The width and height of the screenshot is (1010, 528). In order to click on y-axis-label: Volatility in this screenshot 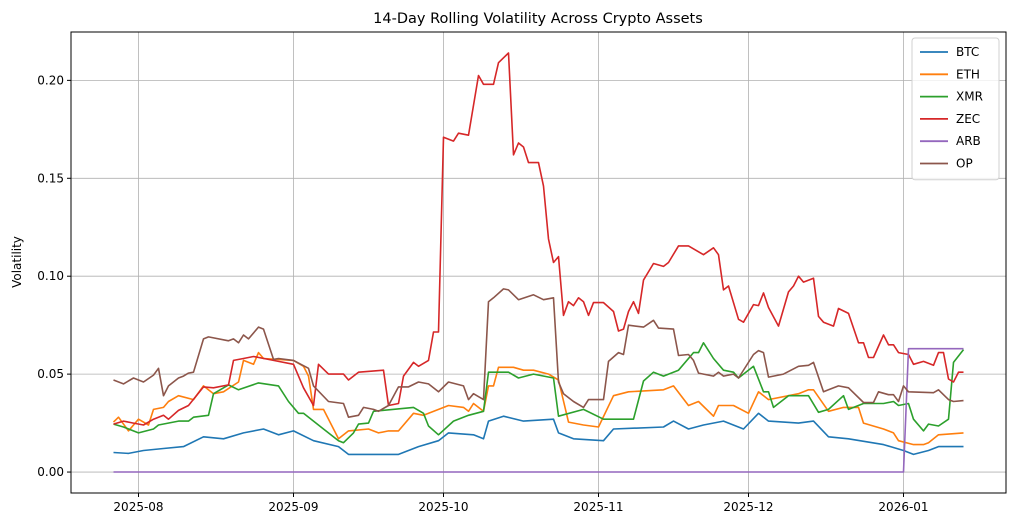, I will do `click(17, 262)`.